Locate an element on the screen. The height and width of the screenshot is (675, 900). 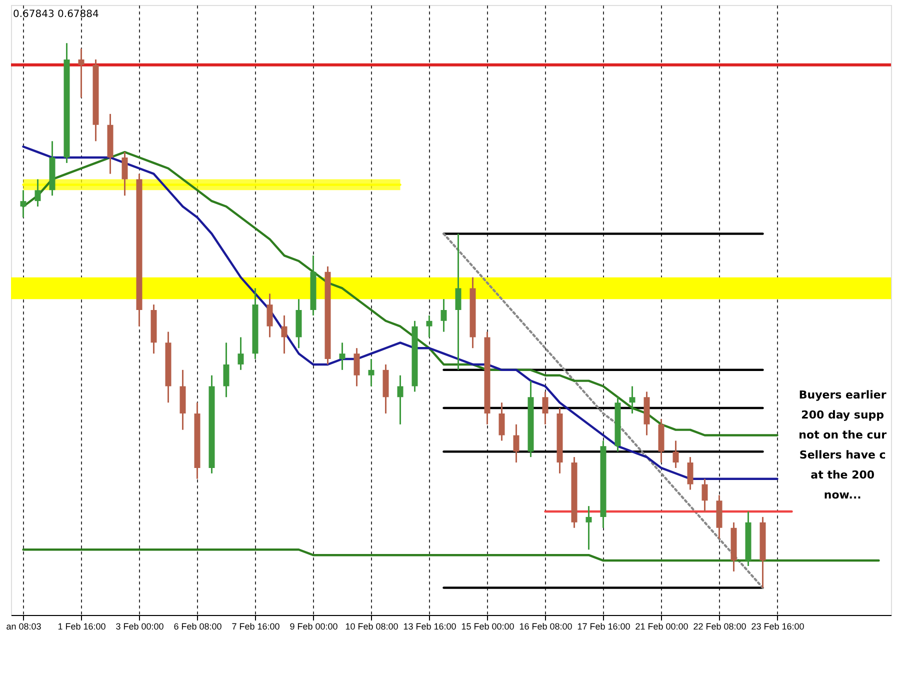
x-tick-label: 13 Feb 16:00 is located at coordinates (429, 627).